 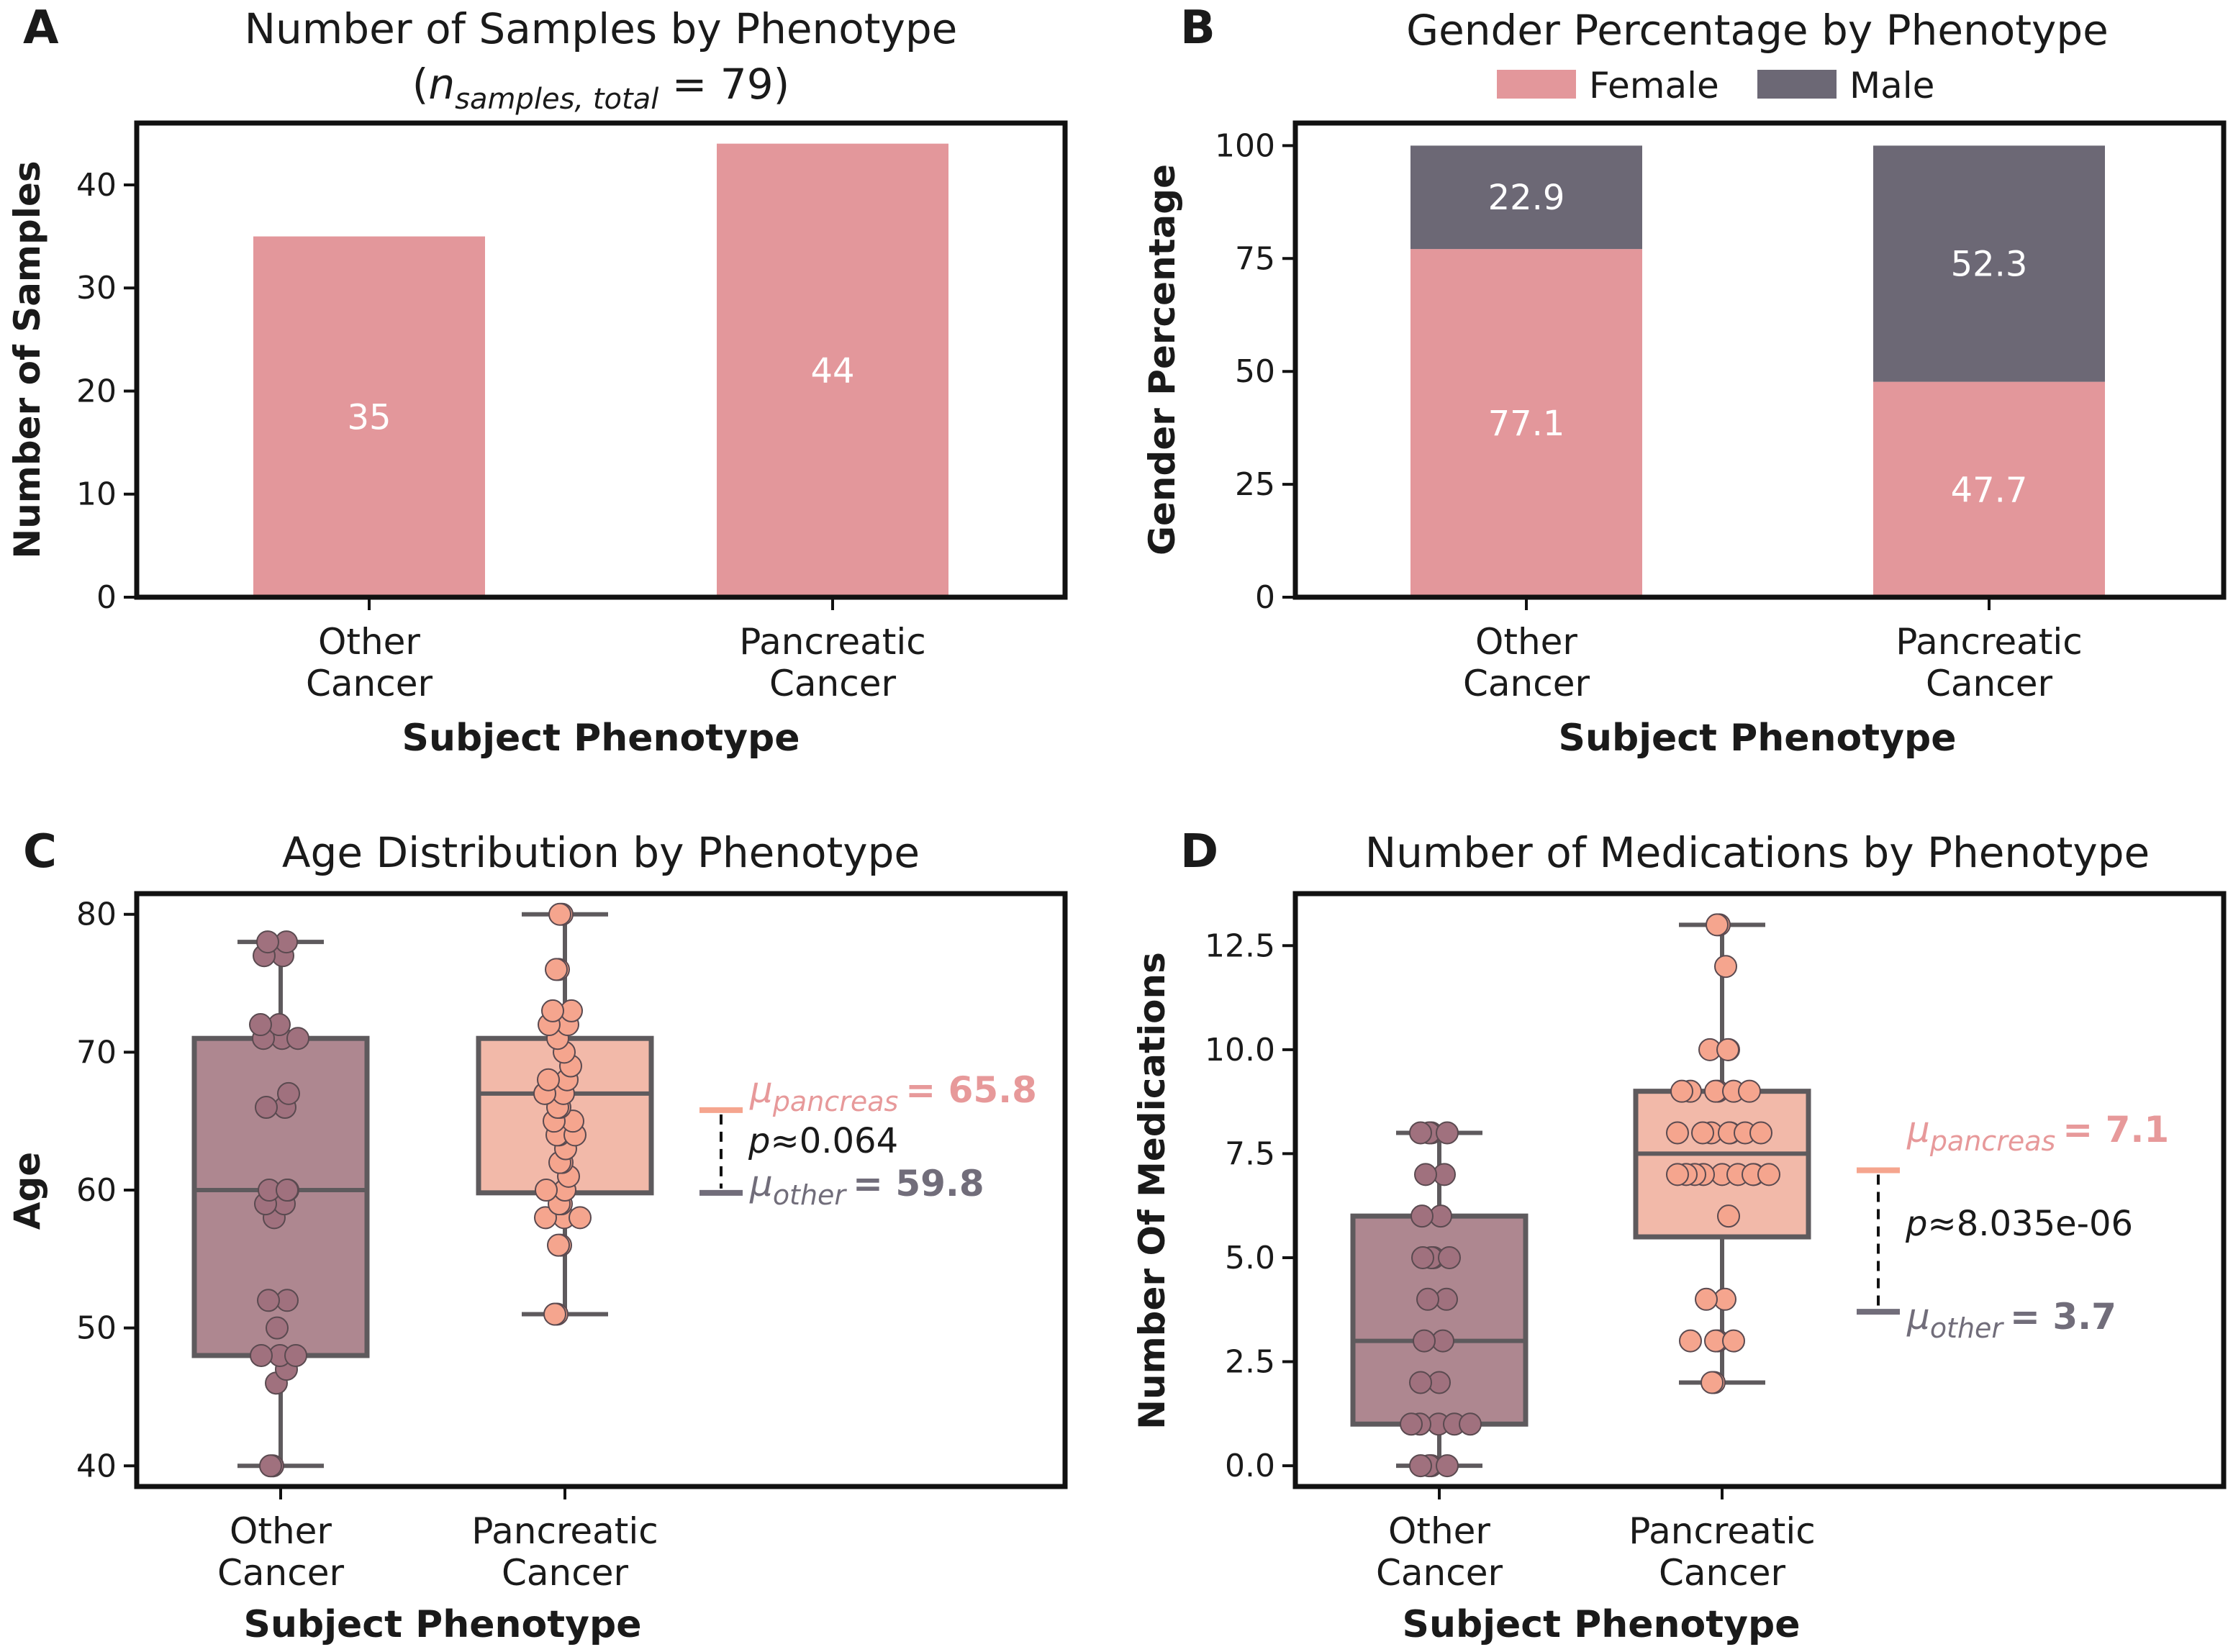 I want to click on panel-c-title: Age Distribution by Phenotype, so click(x=601, y=852).